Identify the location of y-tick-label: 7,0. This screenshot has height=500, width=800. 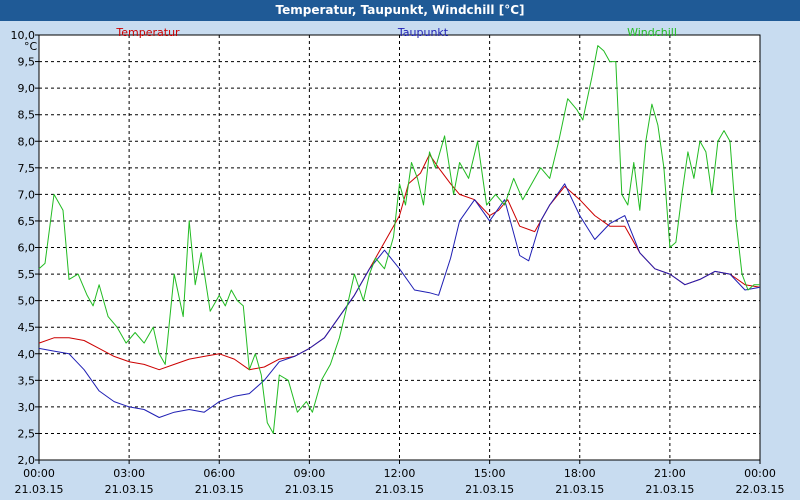
(27, 194).